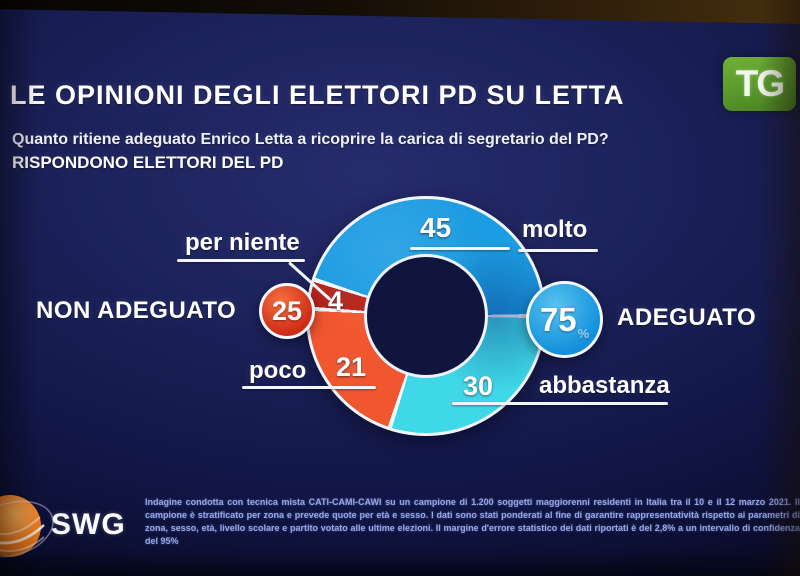 The image size is (800, 576). Describe the element at coordinates (309, 387) in the screenshot. I see `underline-poco` at that location.